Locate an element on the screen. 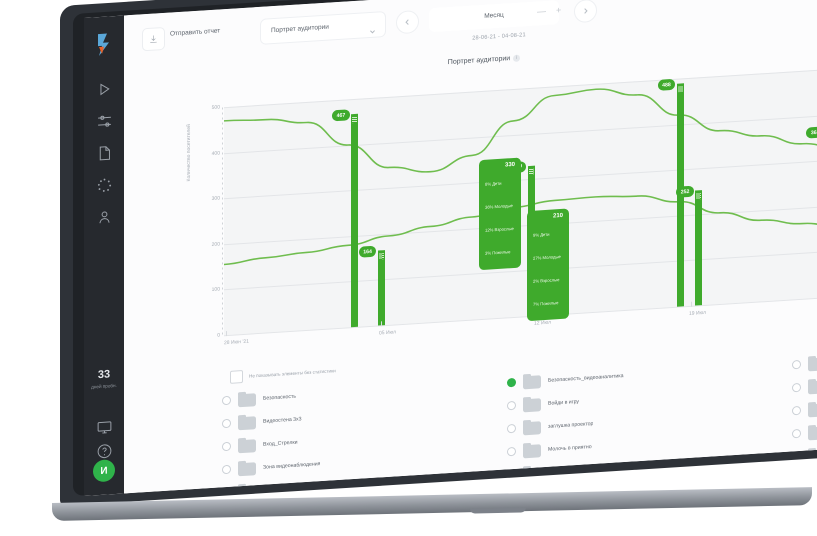 The image size is (817, 536). download-report-button is located at coordinates (153, 39).